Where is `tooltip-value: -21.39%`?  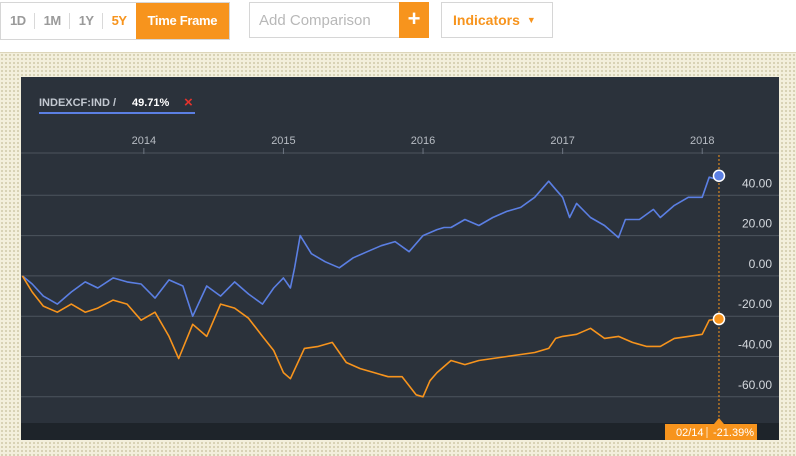 tooltip-value: -21.39% is located at coordinates (733, 433).